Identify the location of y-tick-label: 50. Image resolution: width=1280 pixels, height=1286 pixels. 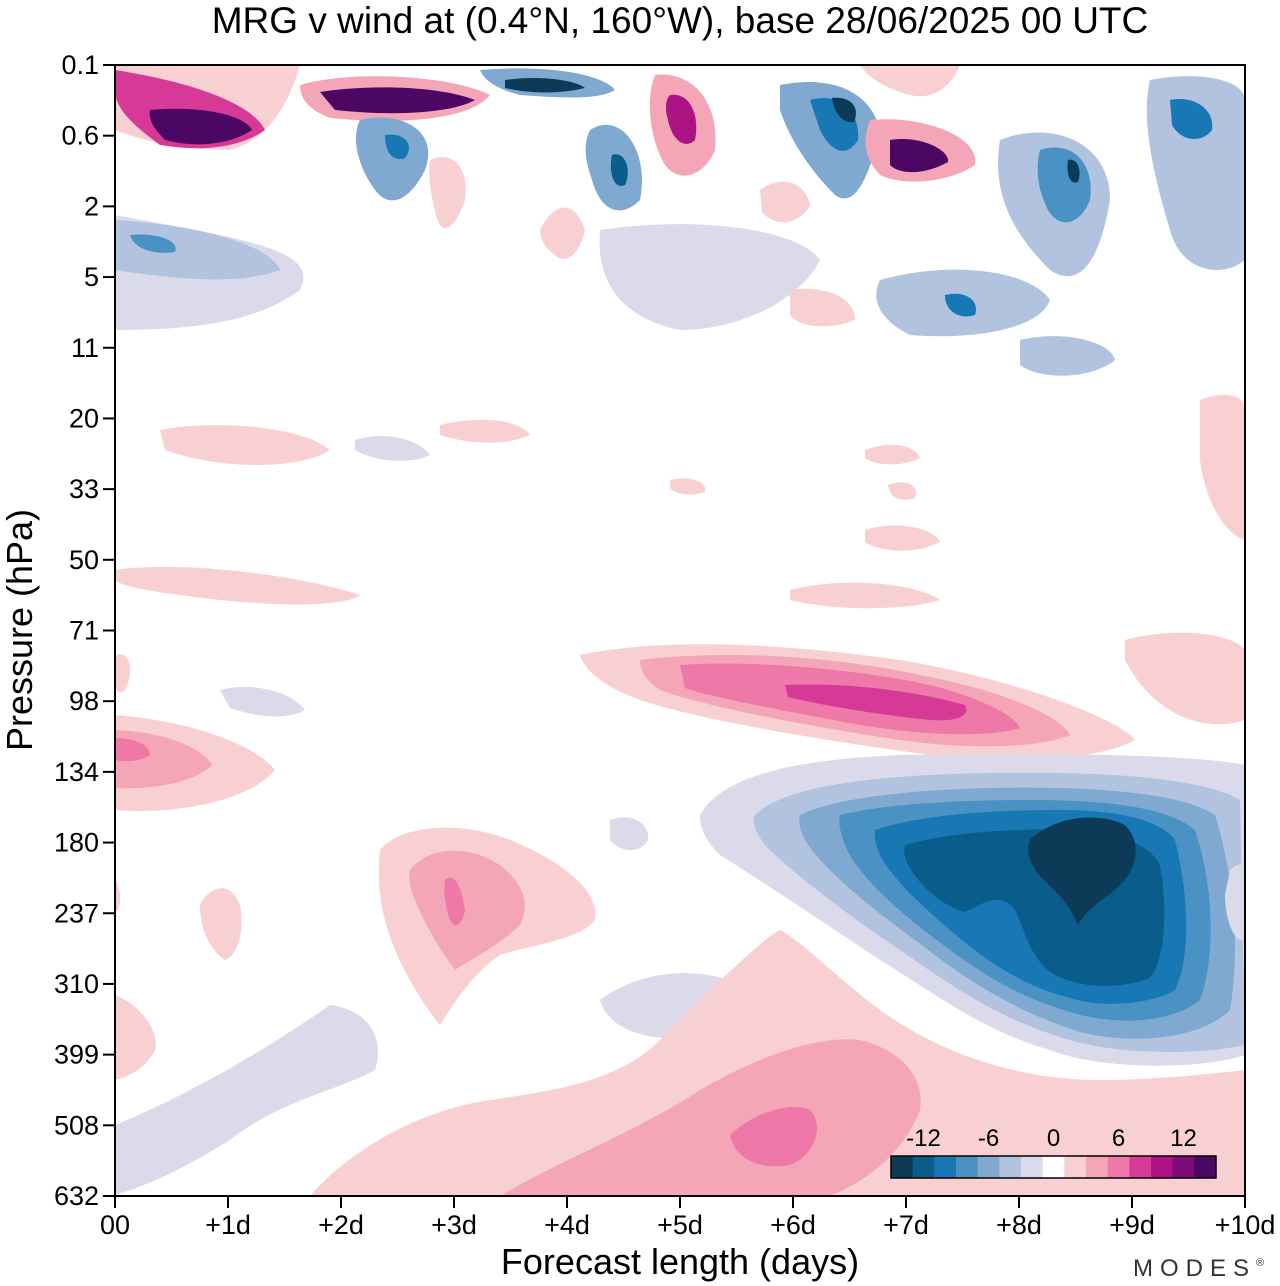
(84, 560).